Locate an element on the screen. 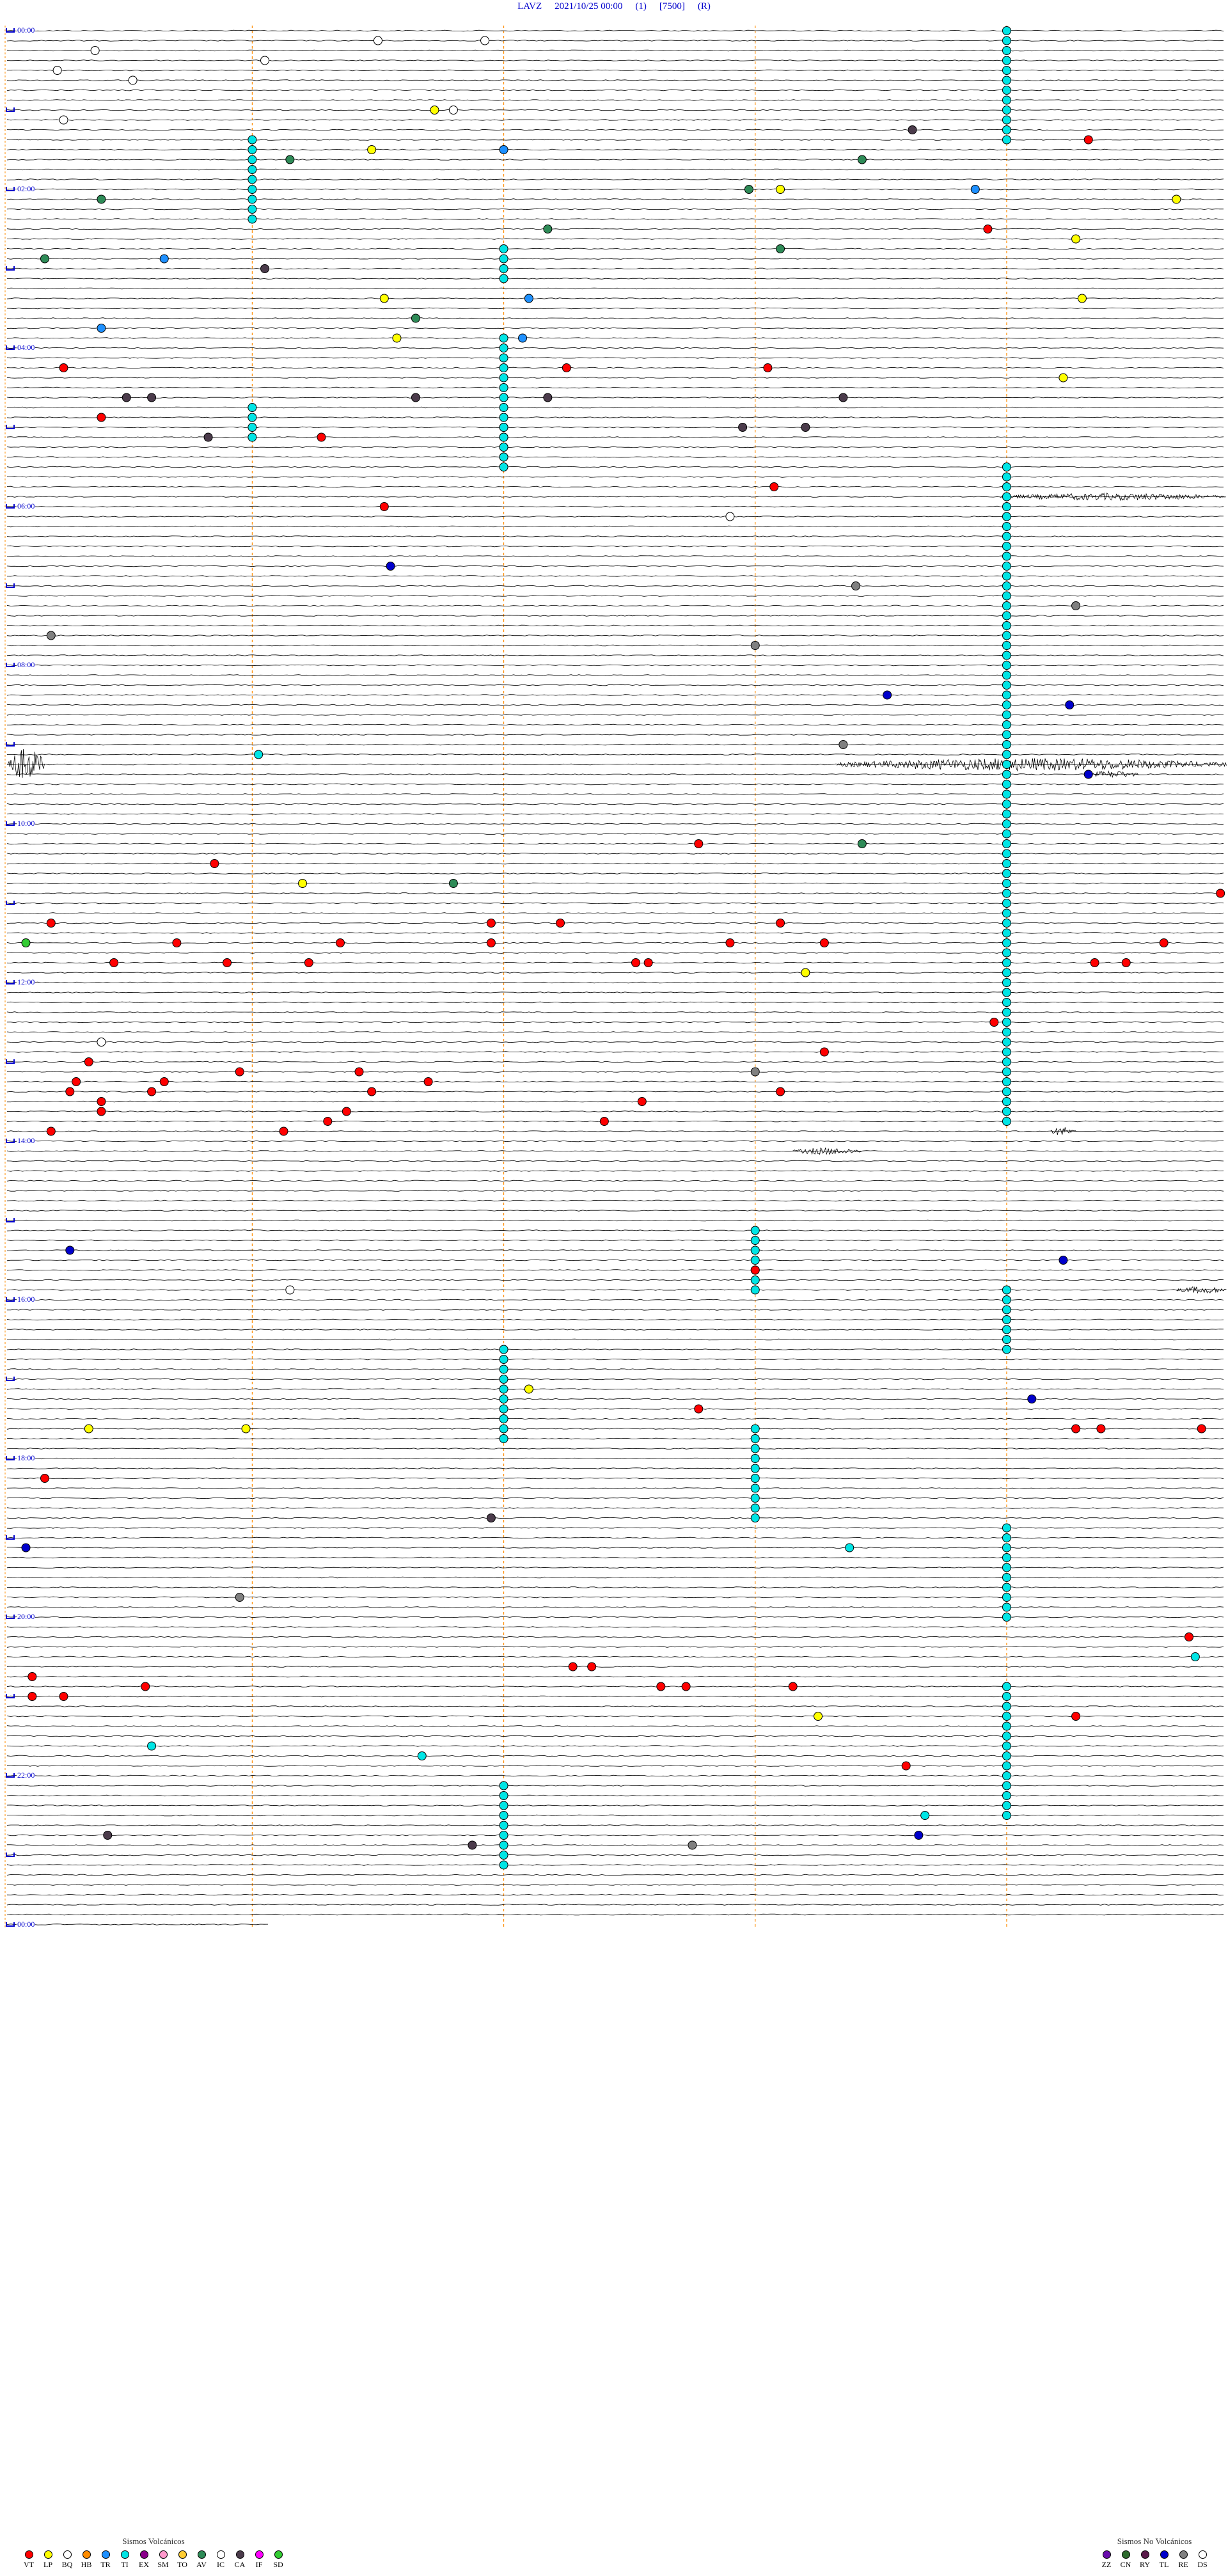 This screenshot has height=2576, width=1228. event-marker-tr is located at coordinates (523, 338).